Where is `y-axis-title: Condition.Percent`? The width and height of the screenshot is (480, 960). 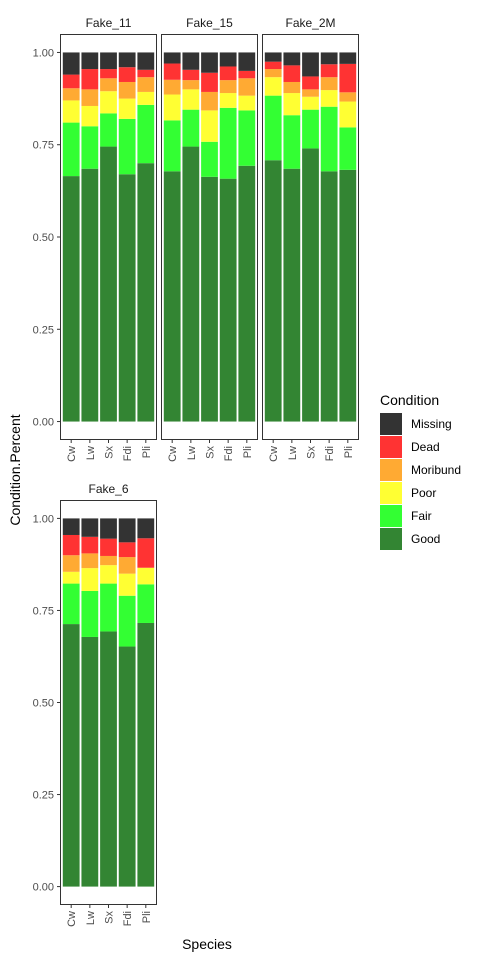
y-axis-title: Condition.Percent is located at coordinates (15, 469).